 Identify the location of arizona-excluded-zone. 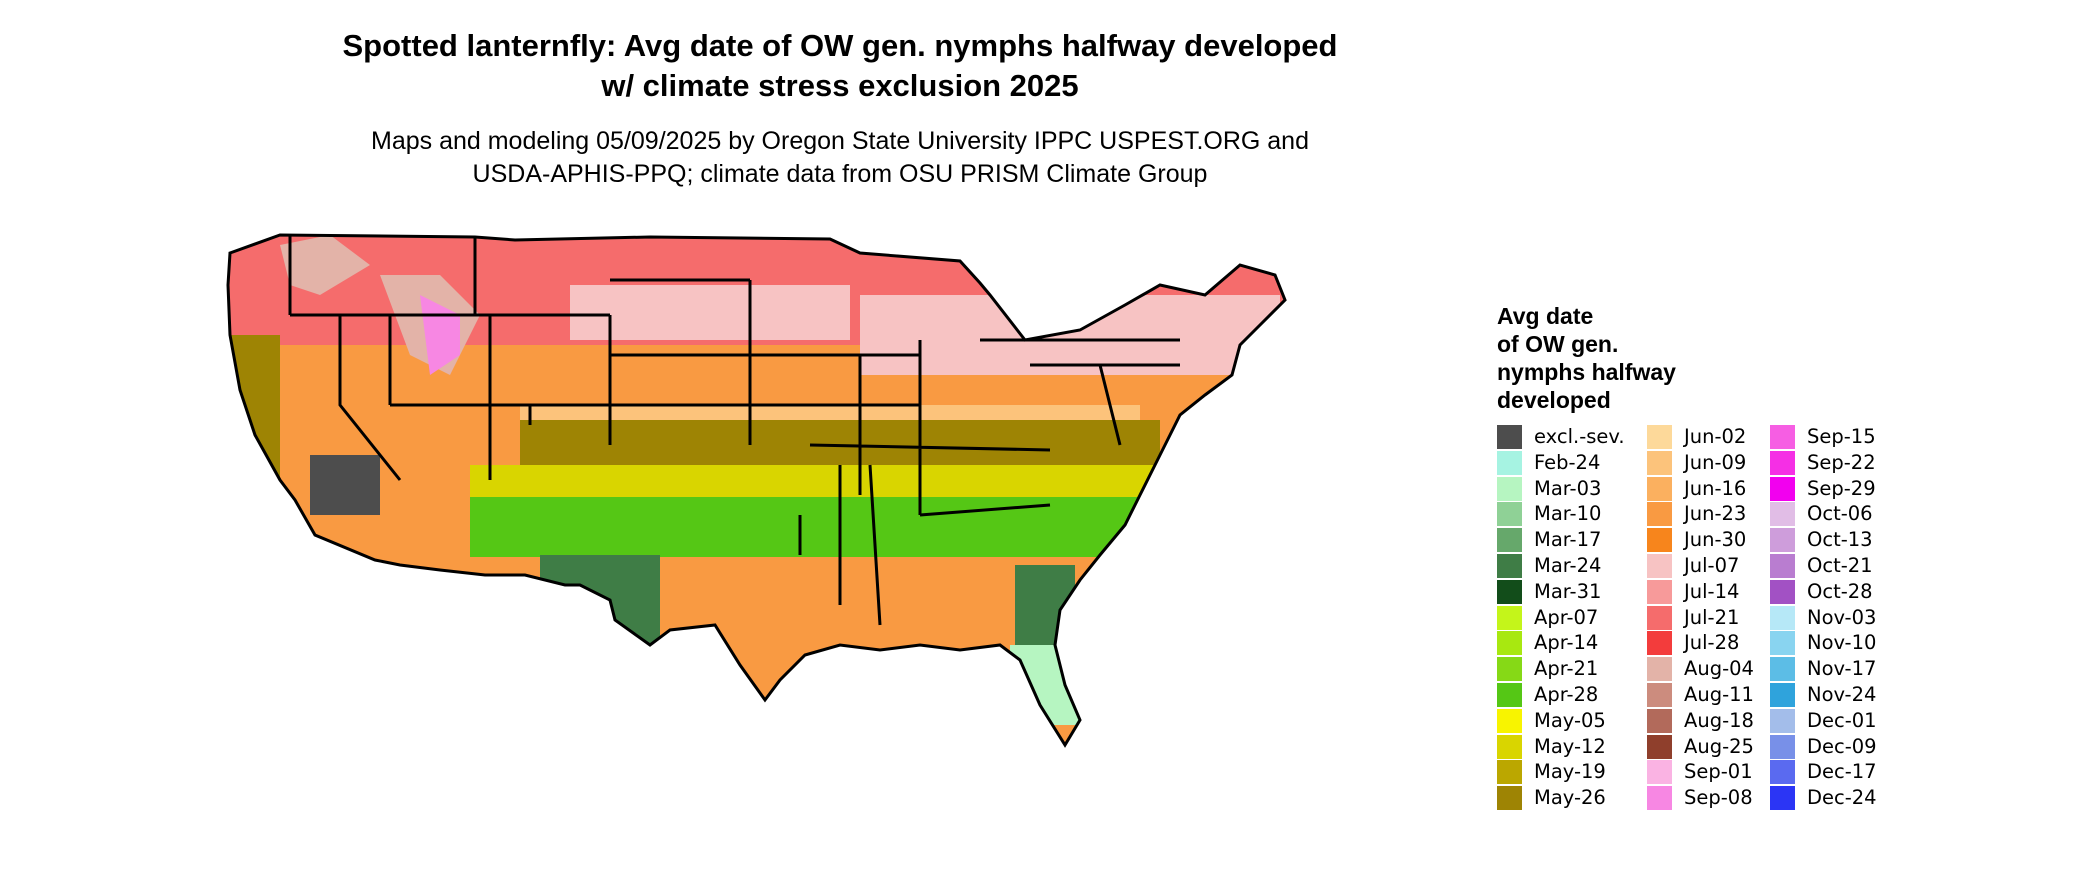
(345, 485).